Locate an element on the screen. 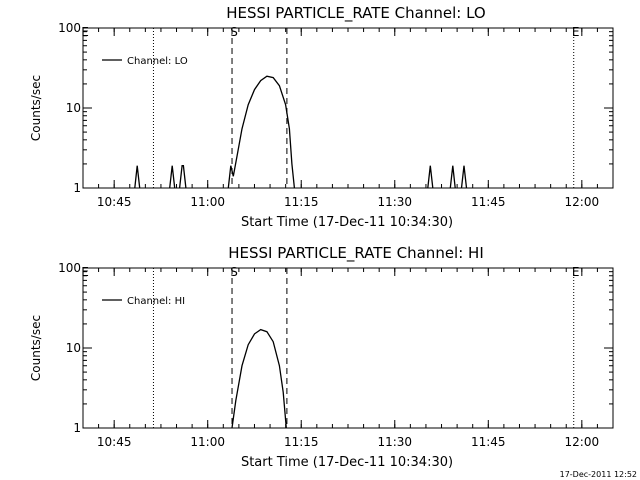 The image size is (640, 480). legend-label: Channel: LO is located at coordinates (157, 61).